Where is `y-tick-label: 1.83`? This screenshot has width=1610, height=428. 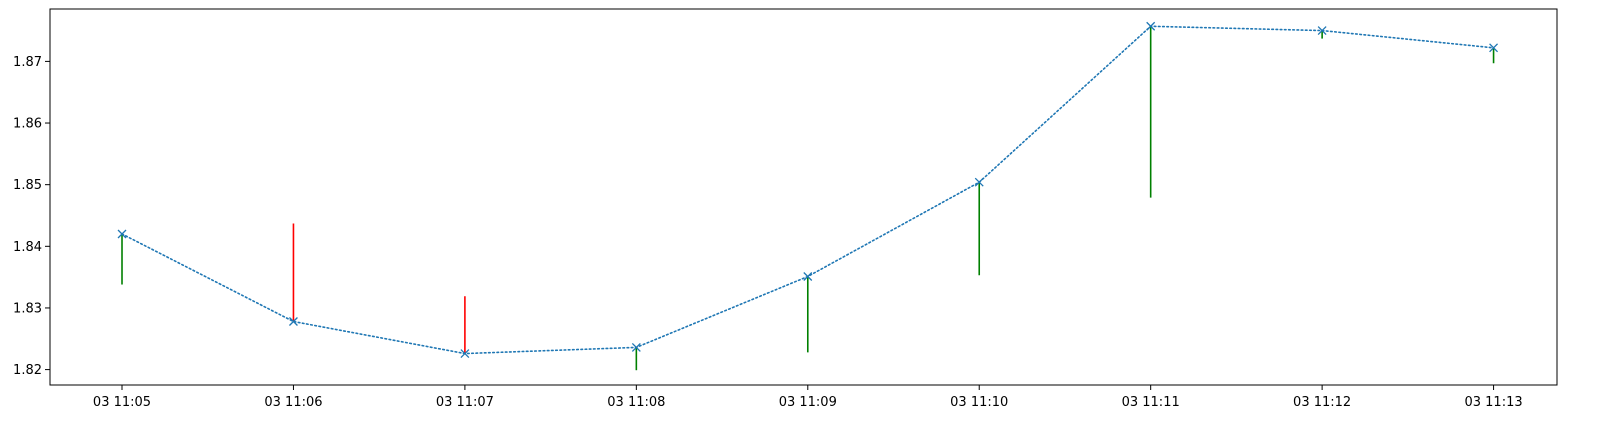
y-tick-label: 1.83 is located at coordinates (27, 308).